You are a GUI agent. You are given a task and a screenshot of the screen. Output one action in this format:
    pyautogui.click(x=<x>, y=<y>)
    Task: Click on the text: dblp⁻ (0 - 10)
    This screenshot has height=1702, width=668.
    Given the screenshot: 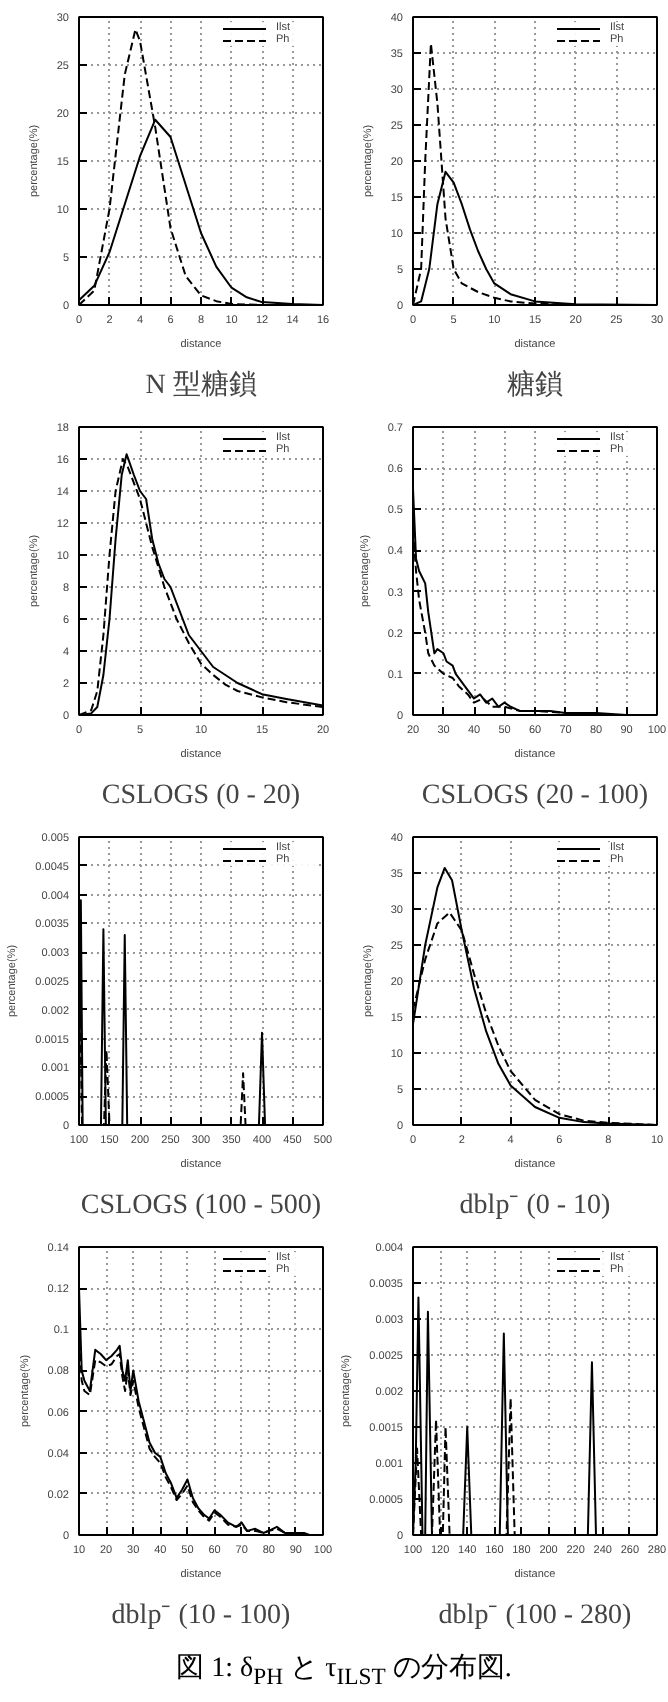 What is the action you would take?
    pyautogui.click(x=535, y=1206)
    